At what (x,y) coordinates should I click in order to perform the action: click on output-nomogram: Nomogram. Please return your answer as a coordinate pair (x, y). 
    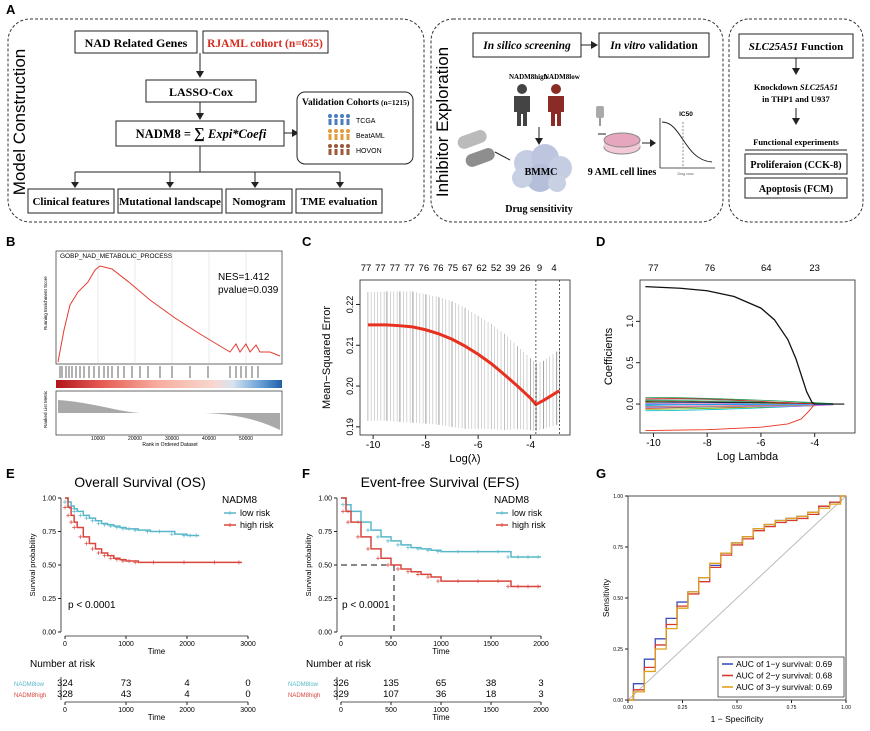
    Looking at the image, I should click on (258, 202).